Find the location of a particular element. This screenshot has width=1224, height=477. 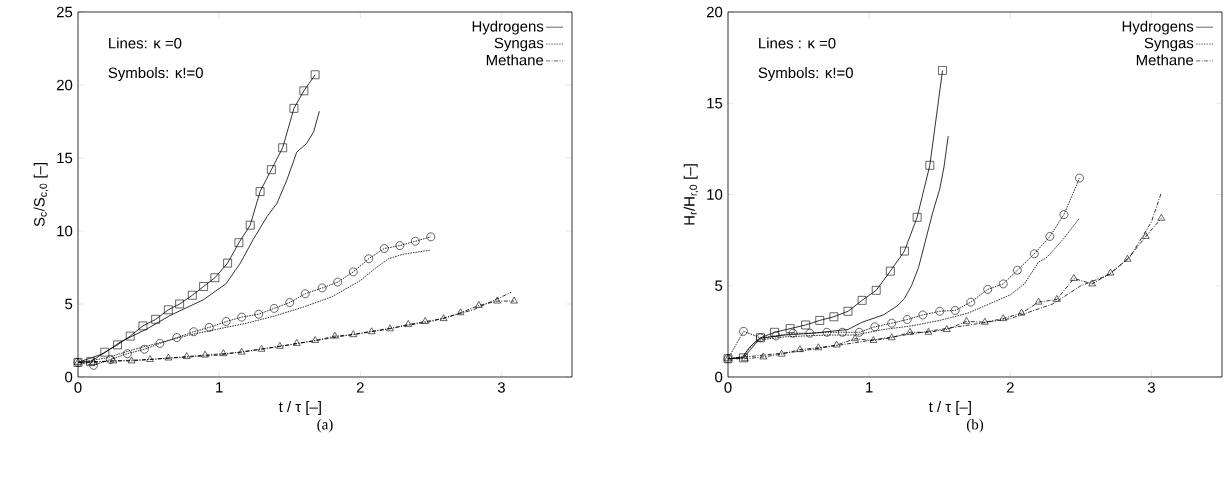

annotation: Lines: κ =0 is located at coordinates (145, 43).